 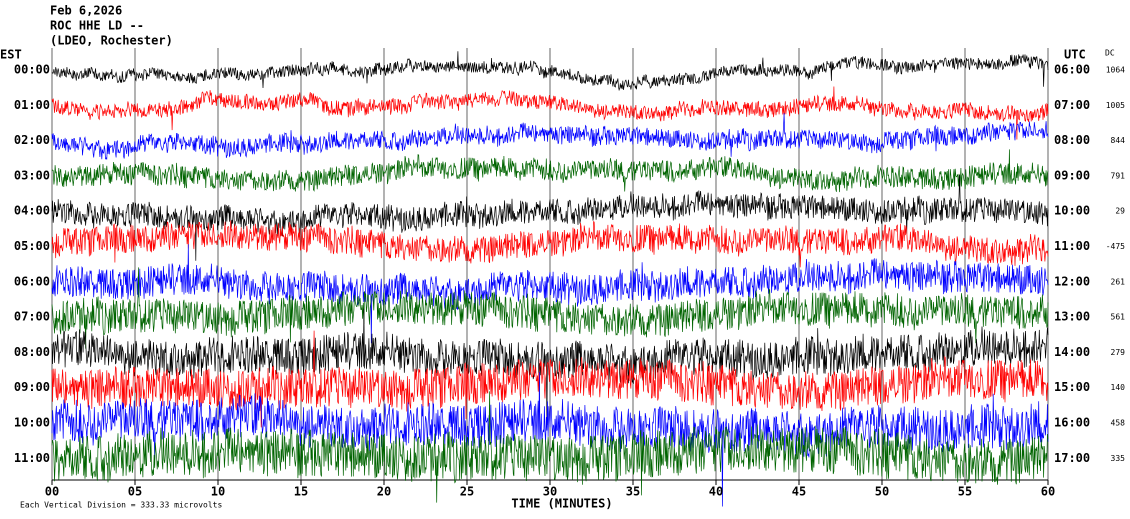 What do you see at coordinates (716, 492) in the screenshot?
I see `x-tick-label: 40` at bounding box center [716, 492].